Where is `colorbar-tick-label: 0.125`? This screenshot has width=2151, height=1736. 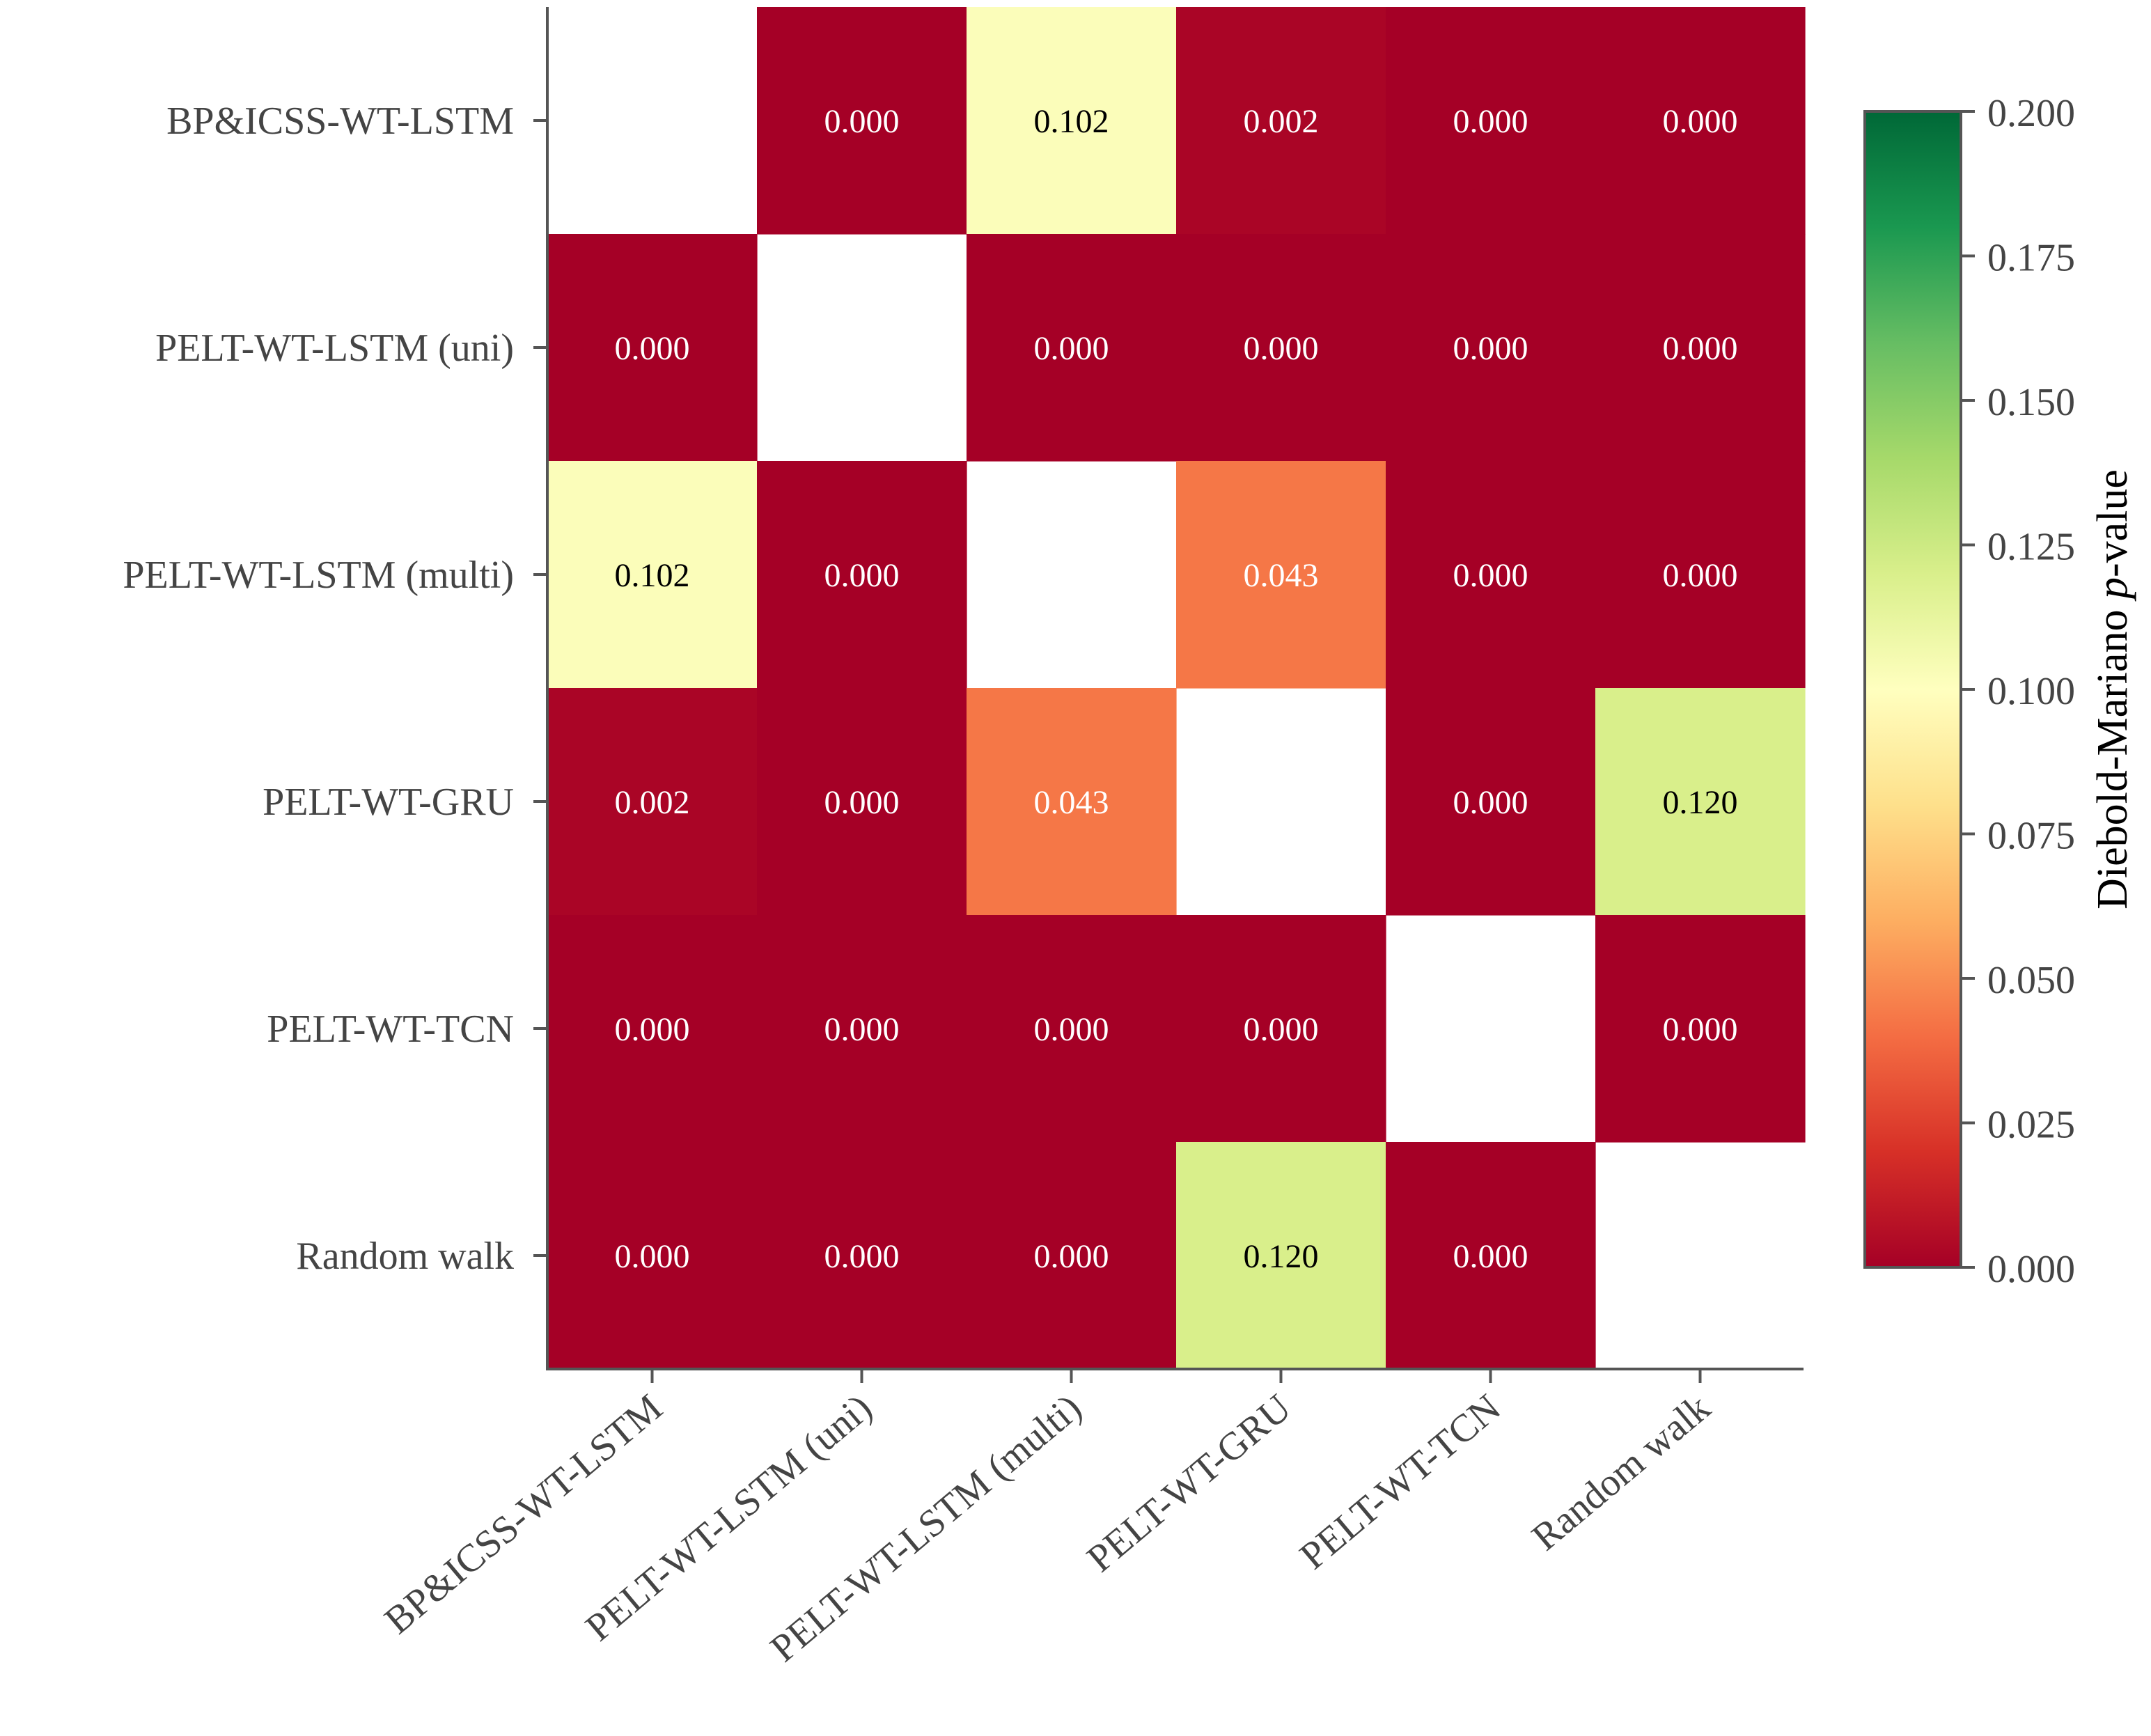 colorbar-tick-label: 0.125 is located at coordinates (2031, 547).